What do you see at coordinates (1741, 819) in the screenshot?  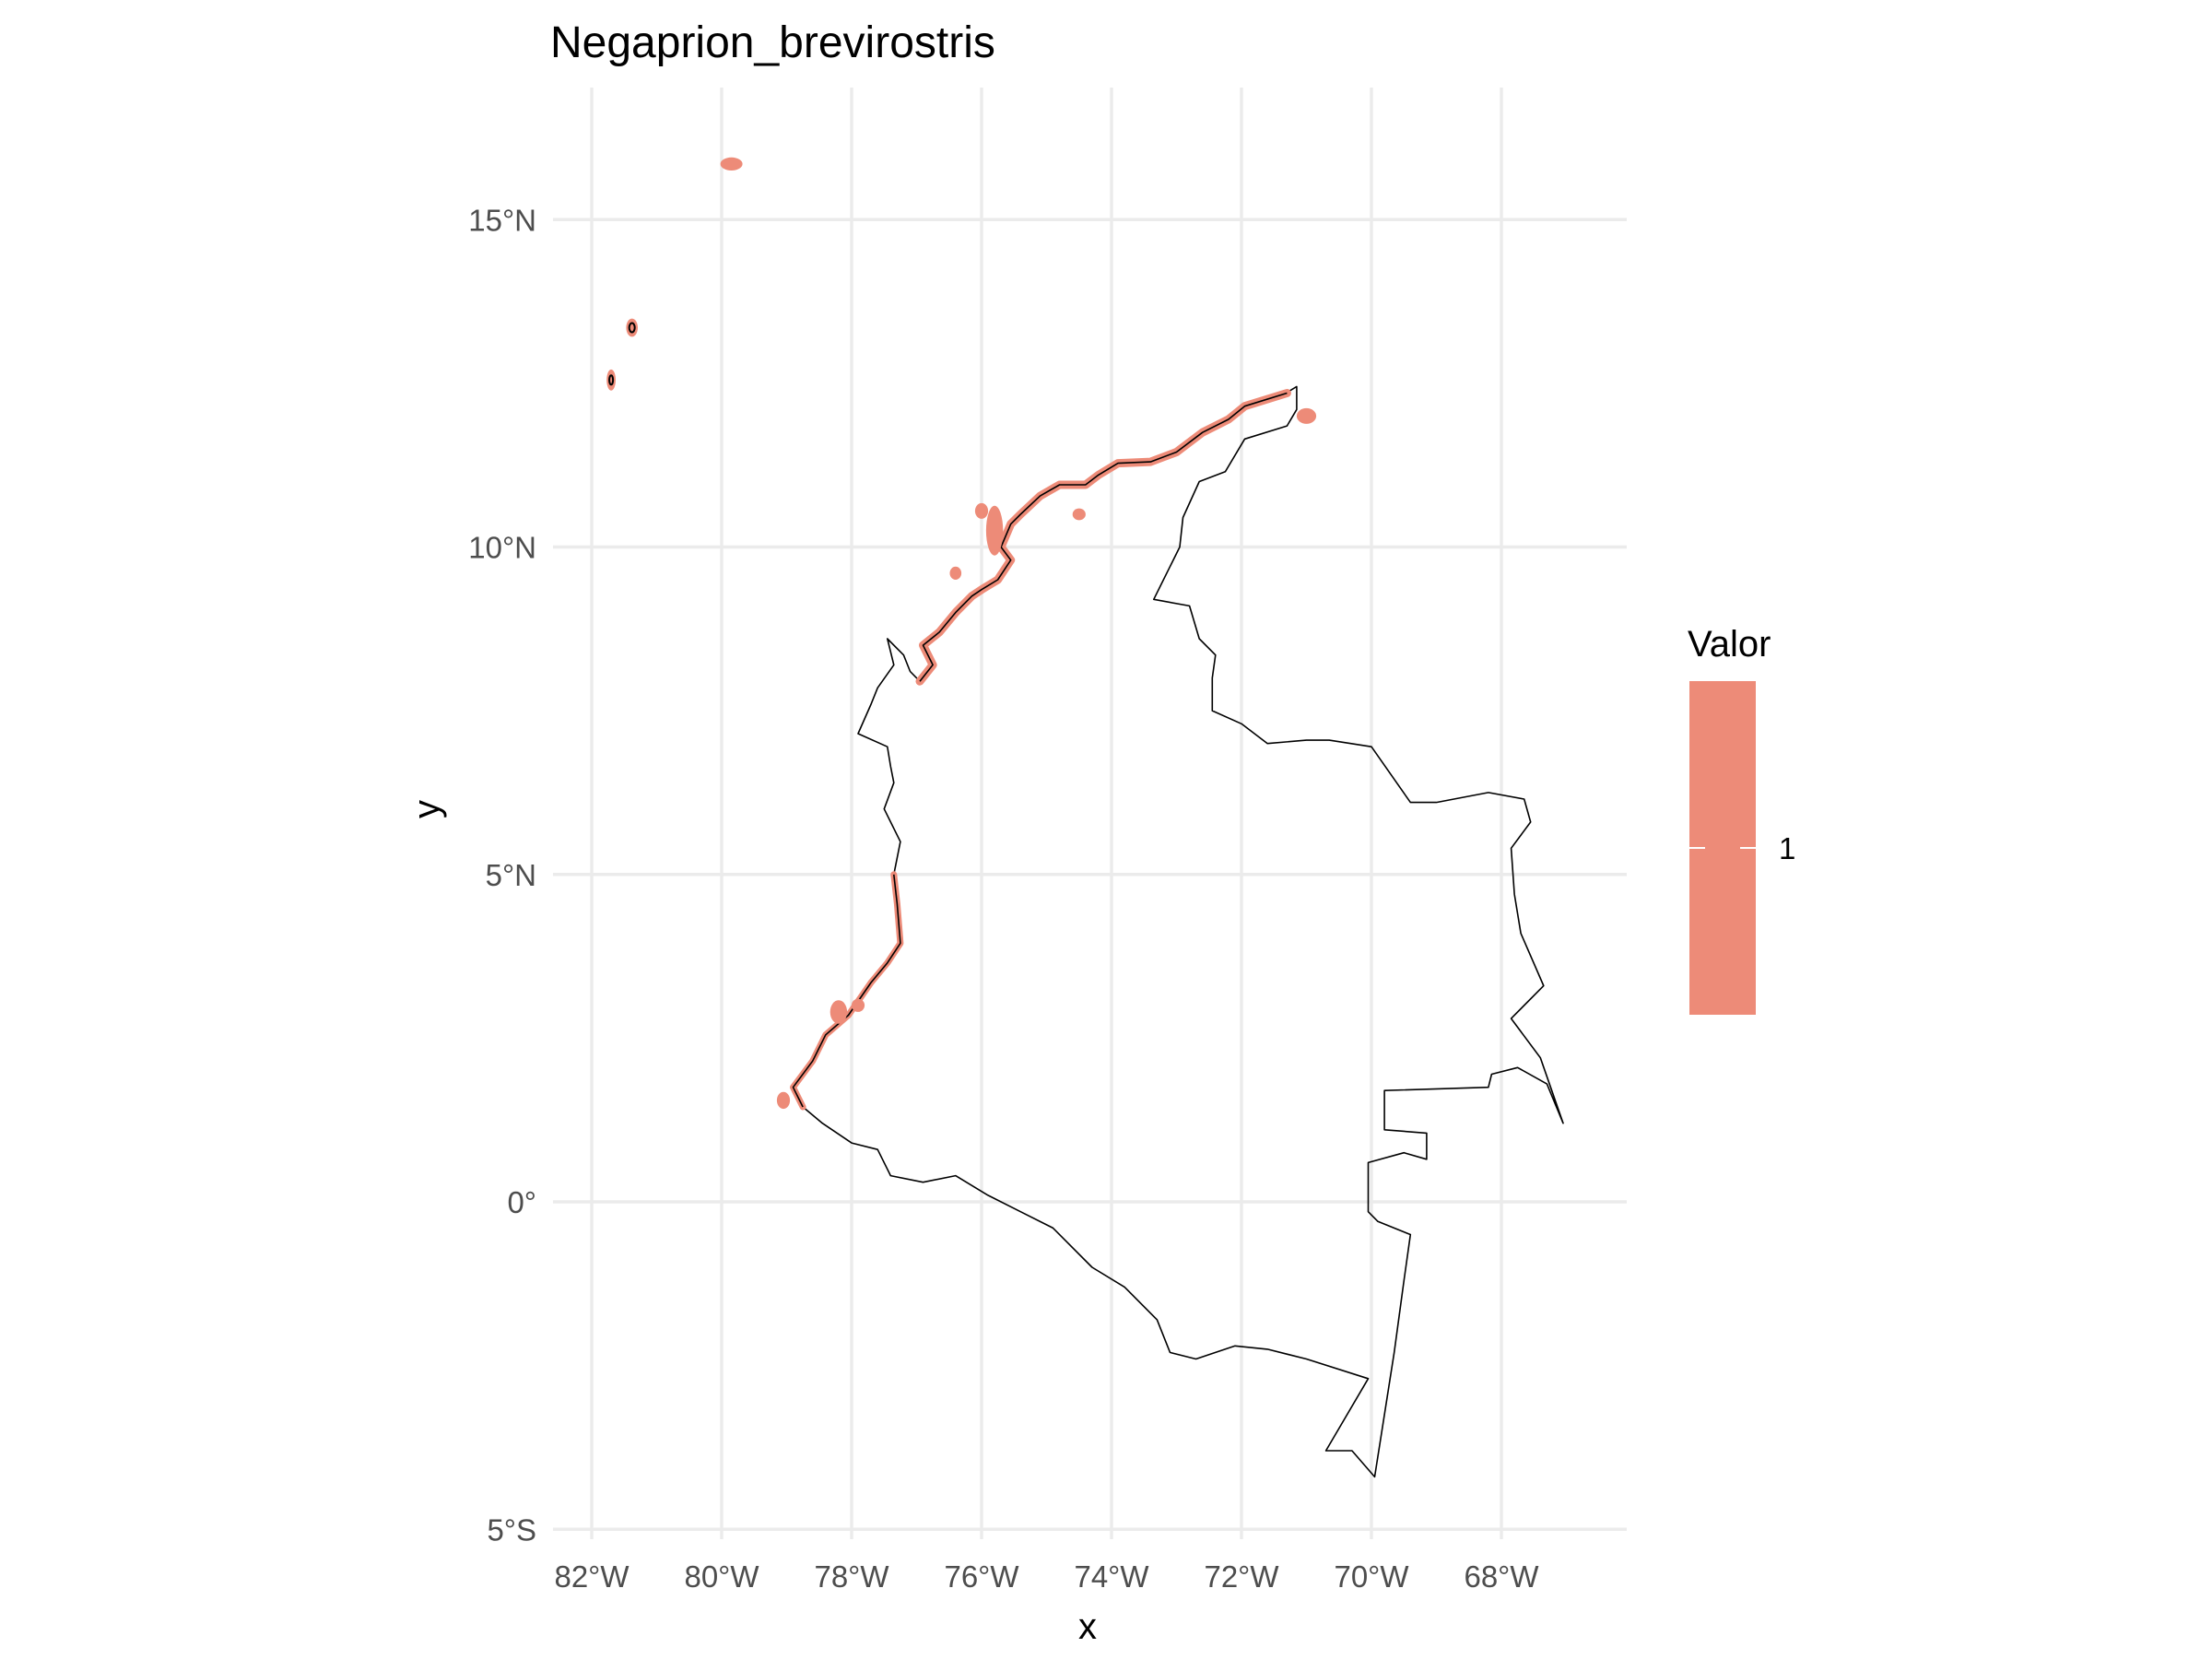 I see `legend: Valor 1` at bounding box center [1741, 819].